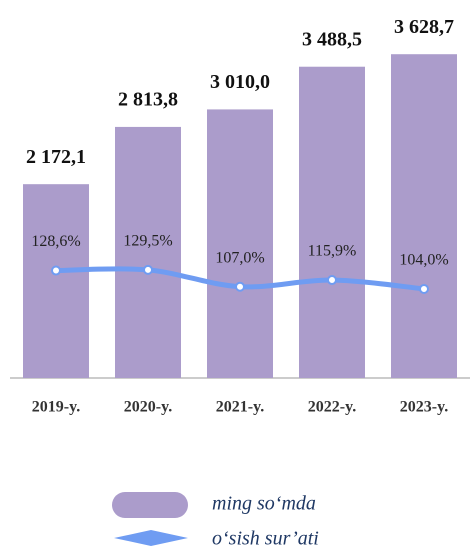 The width and height of the screenshot is (470, 553). What do you see at coordinates (423, 260) in the screenshot?
I see `line-label: 104,0%` at bounding box center [423, 260].